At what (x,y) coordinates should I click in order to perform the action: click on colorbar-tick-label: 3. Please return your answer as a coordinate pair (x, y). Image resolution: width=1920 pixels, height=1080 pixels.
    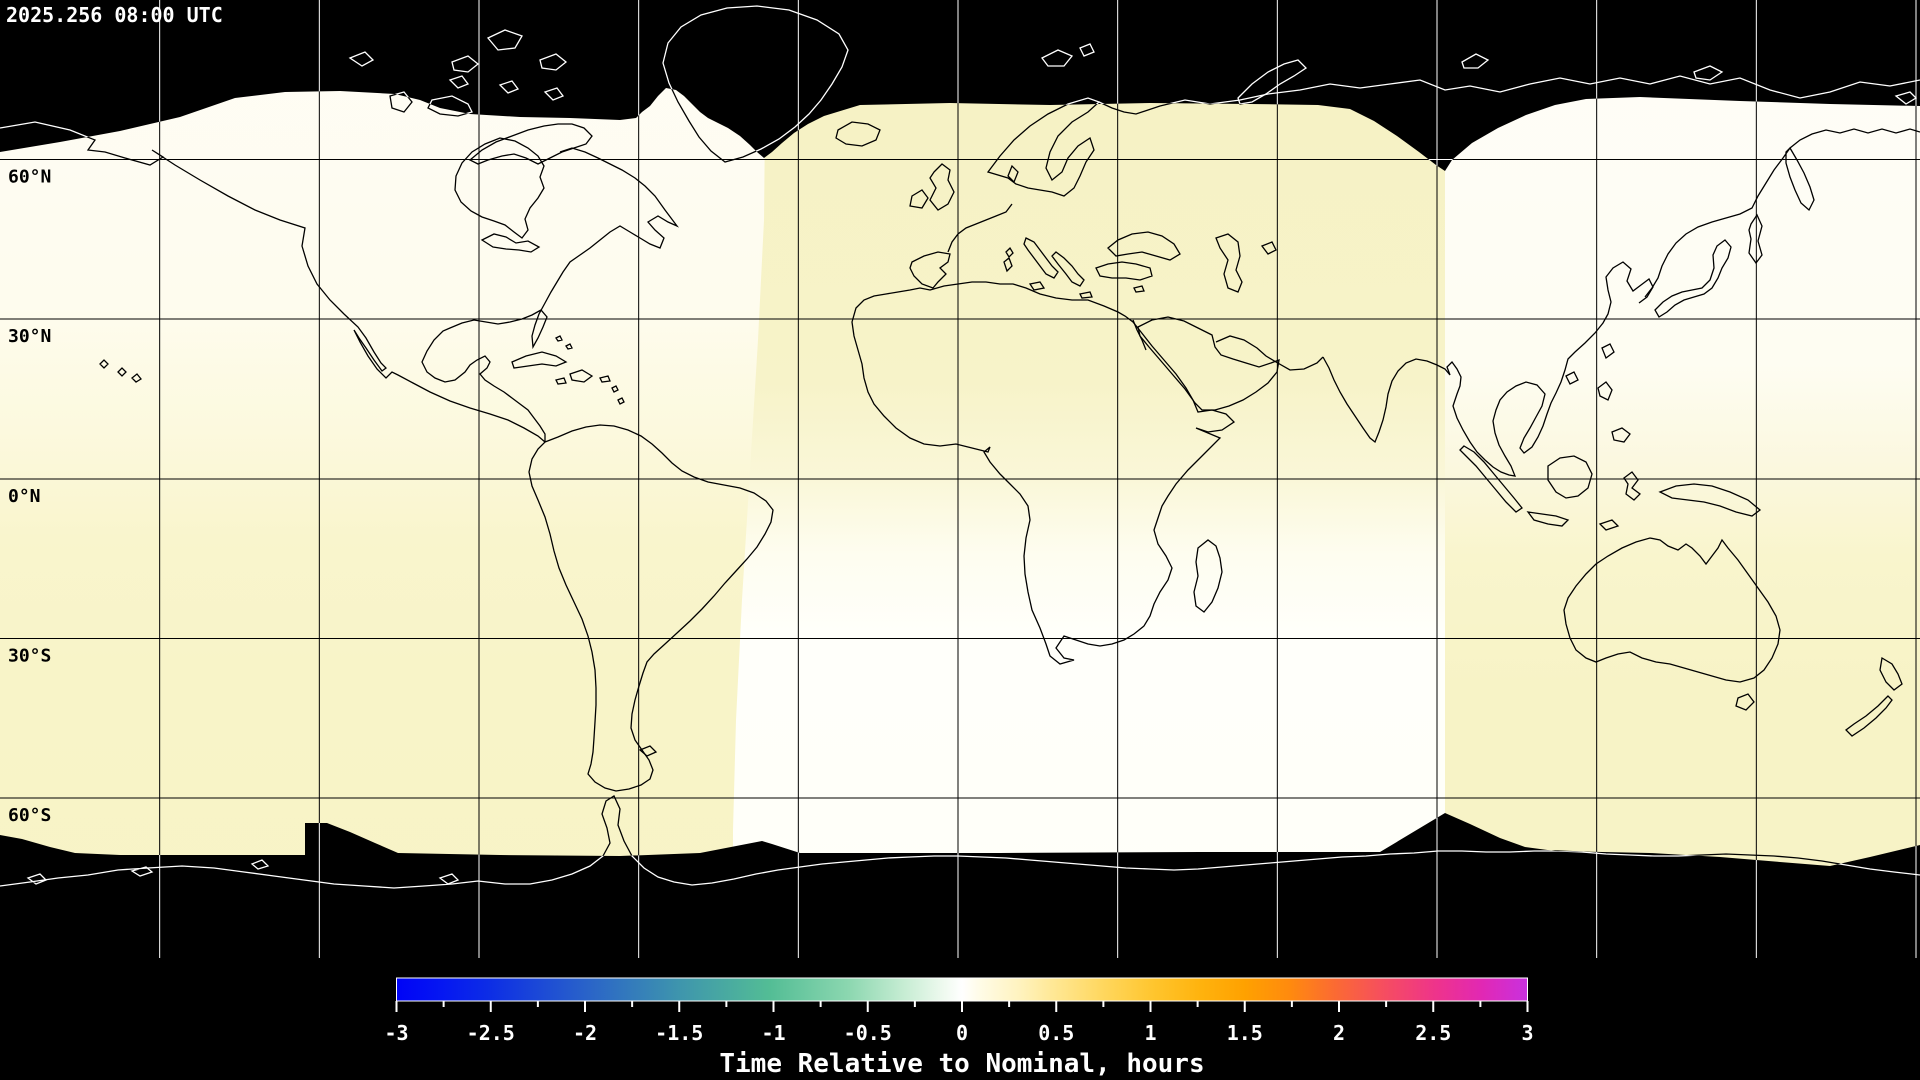
    Looking at the image, I should click on (1527, 1033).